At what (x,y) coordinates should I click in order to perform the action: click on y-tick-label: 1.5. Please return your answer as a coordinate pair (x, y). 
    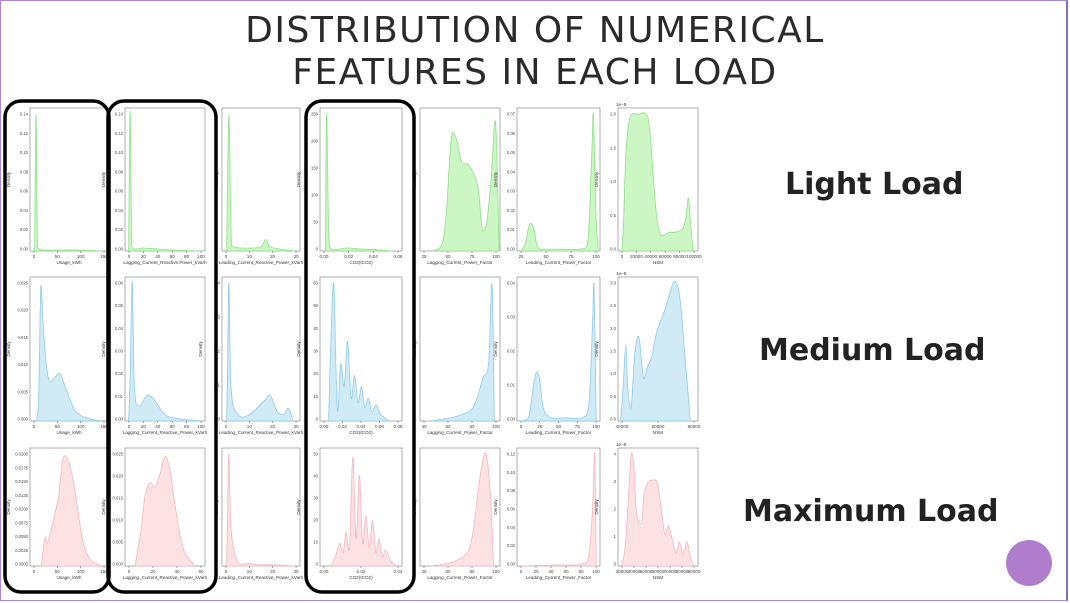
    Looking at the image, I should click on (613, 351).